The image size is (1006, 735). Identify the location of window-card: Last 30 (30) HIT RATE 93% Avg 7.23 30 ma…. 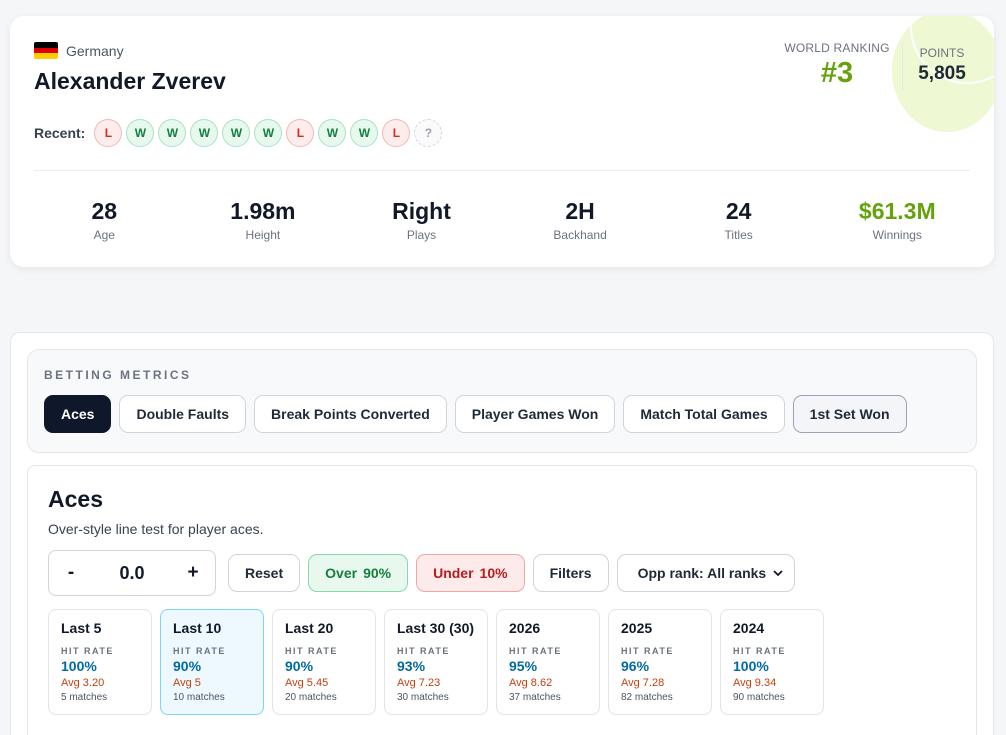
(436, 662).